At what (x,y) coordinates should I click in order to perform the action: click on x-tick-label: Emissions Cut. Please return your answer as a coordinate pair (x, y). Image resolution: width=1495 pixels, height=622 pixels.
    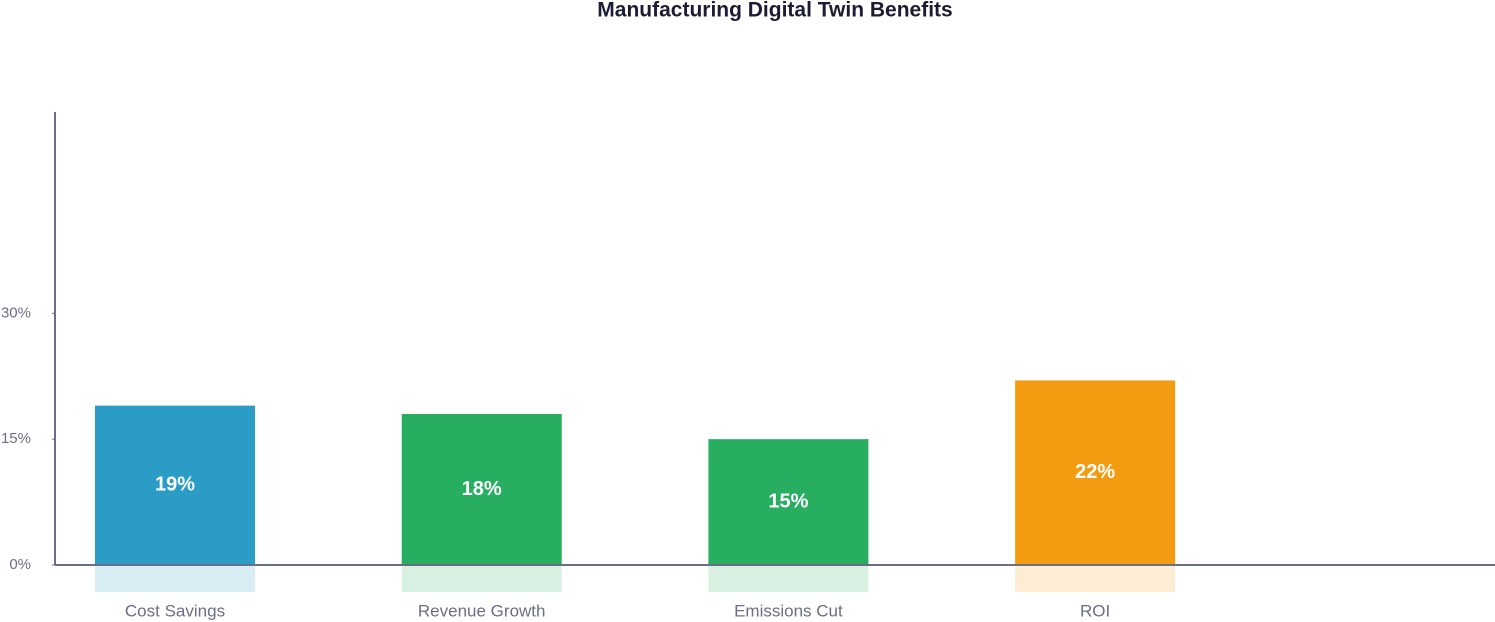
    Looking at the image, I should click on (788, 610).